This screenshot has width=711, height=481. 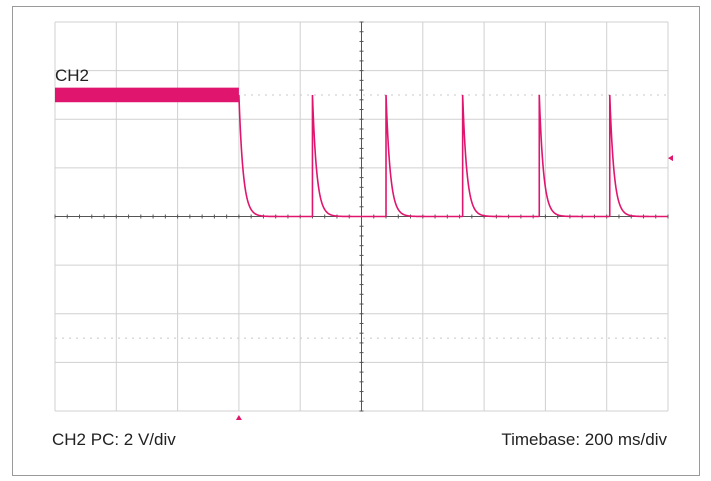 What do you see at coordinates (275, 156) in the screenshot?
I see `trace-initial-fall` at bounding box center [275, 156].